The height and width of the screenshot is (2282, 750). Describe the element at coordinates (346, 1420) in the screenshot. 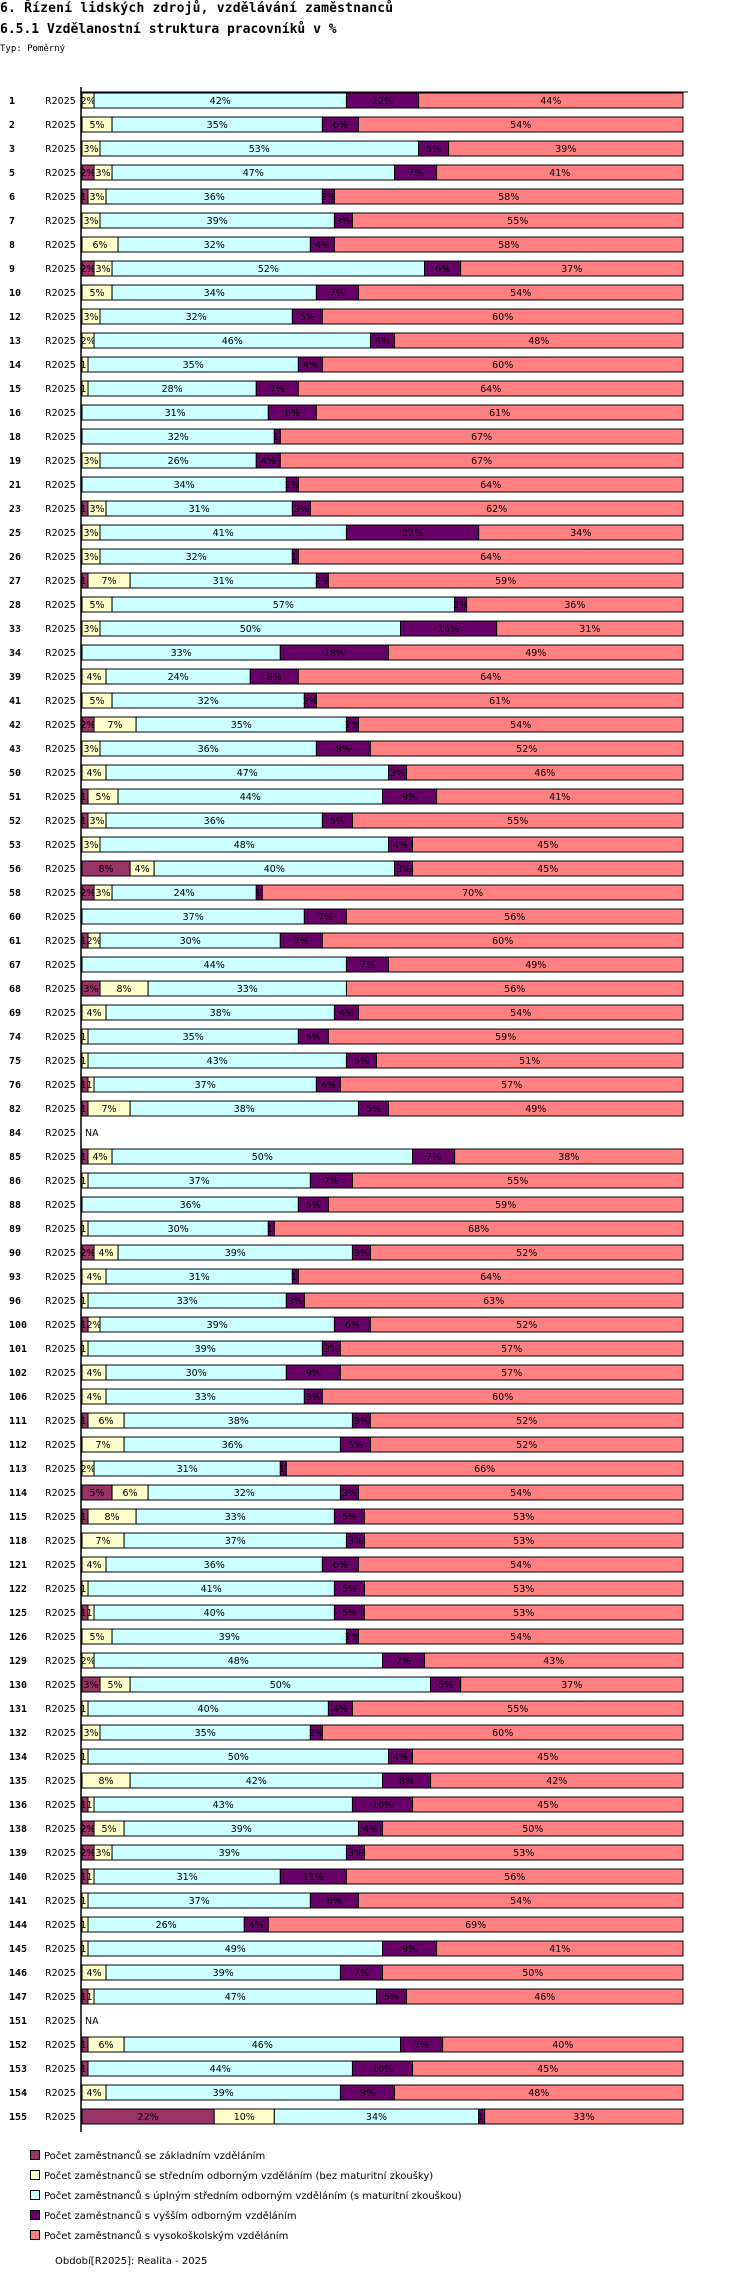

I see `bar-row: 111 R2025 1. 6% 38% 3% 52%` at that location.